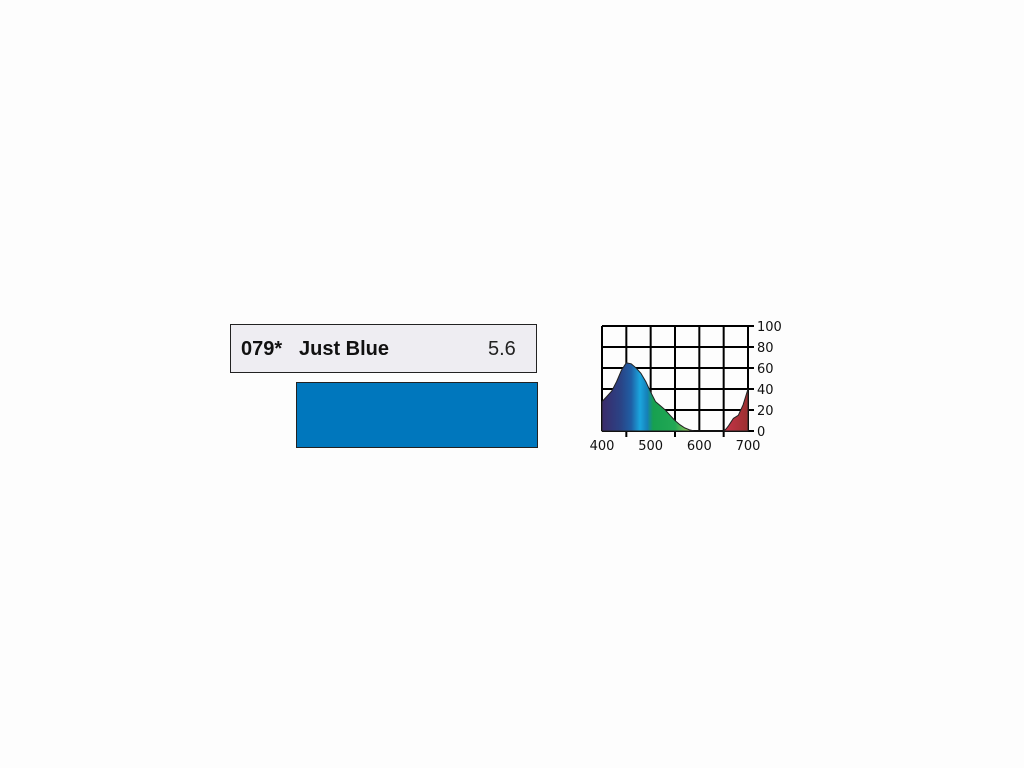 This screenshot has height=768, width=1024. I want to click on y-tick-label: 80, so click(765, 348).